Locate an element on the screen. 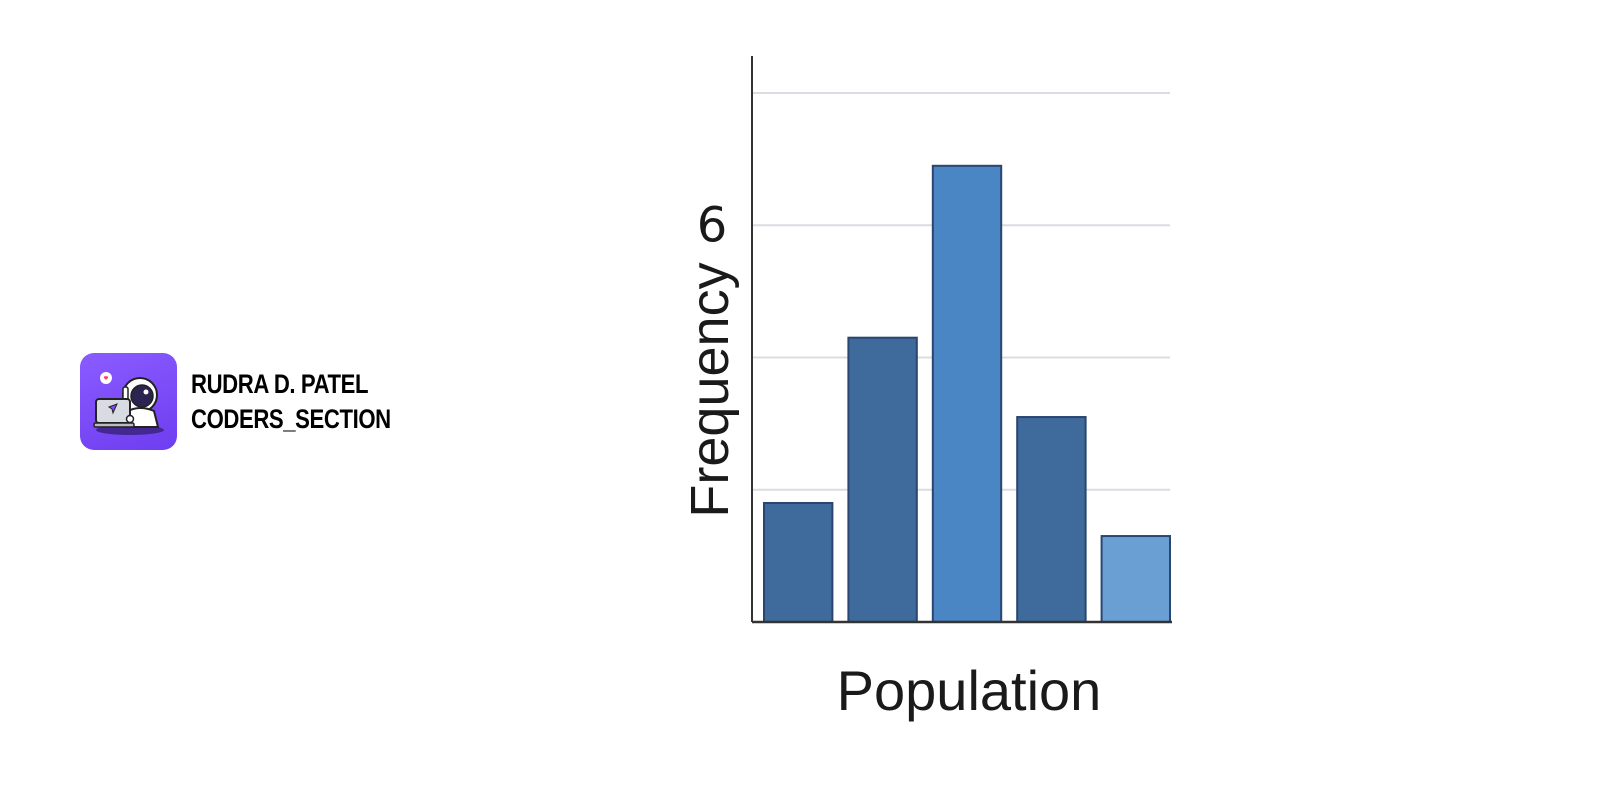  brand-block: RUDRA D. PATEL CODERS_SECTION is located at coordinates (257, 401).